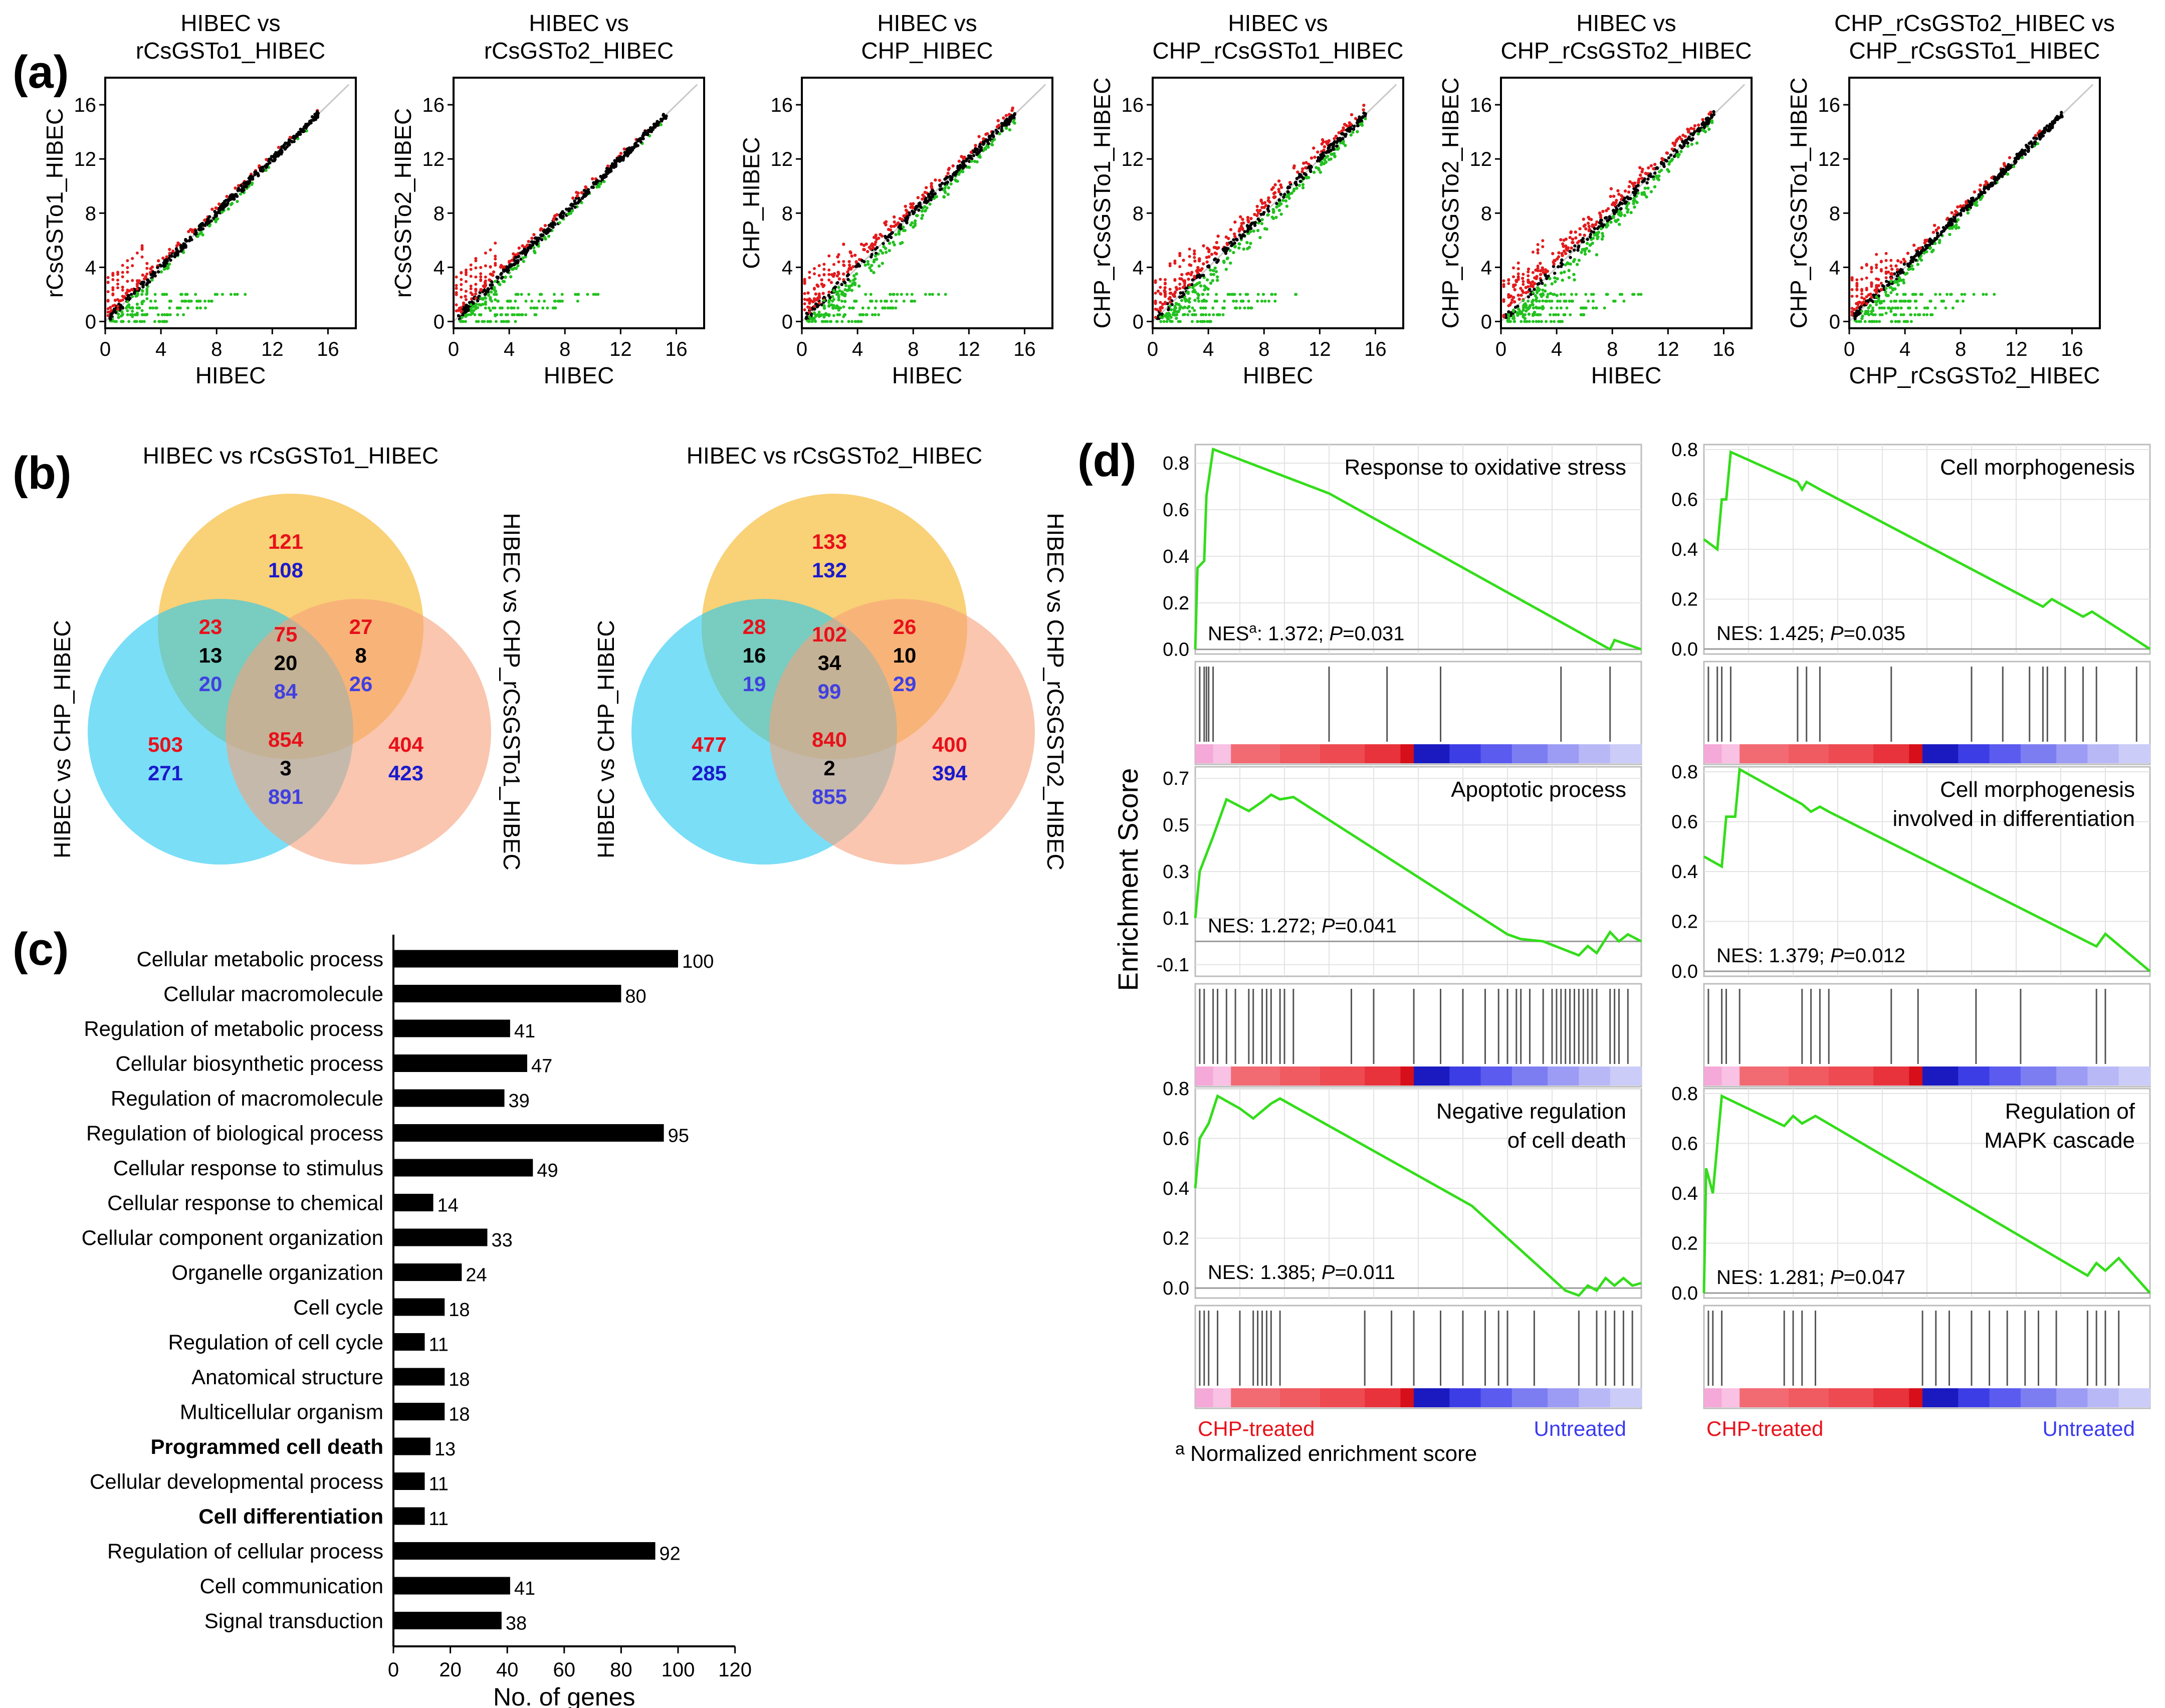  What do you see at coordinates (902, 732) in the screenshot?
I see `venn-circle-right` at bounding box center [902, 732].